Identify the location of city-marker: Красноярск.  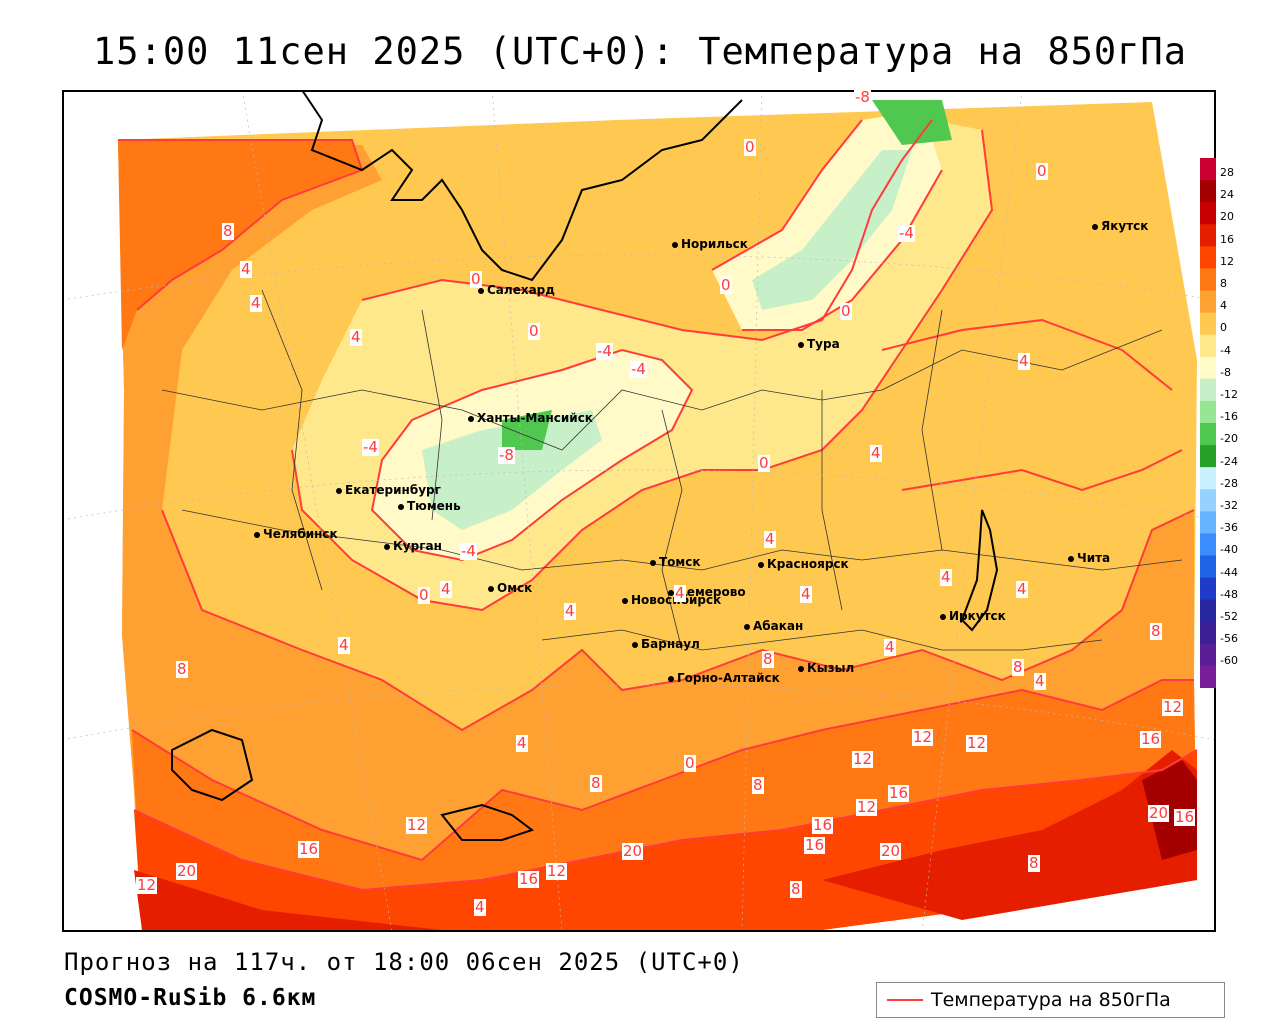
(803, 564).